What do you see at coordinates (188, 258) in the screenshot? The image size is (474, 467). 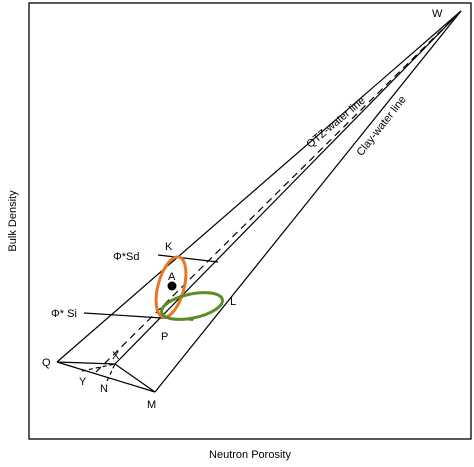 I see `phi-sd-line` at bounding box center [188, 258].